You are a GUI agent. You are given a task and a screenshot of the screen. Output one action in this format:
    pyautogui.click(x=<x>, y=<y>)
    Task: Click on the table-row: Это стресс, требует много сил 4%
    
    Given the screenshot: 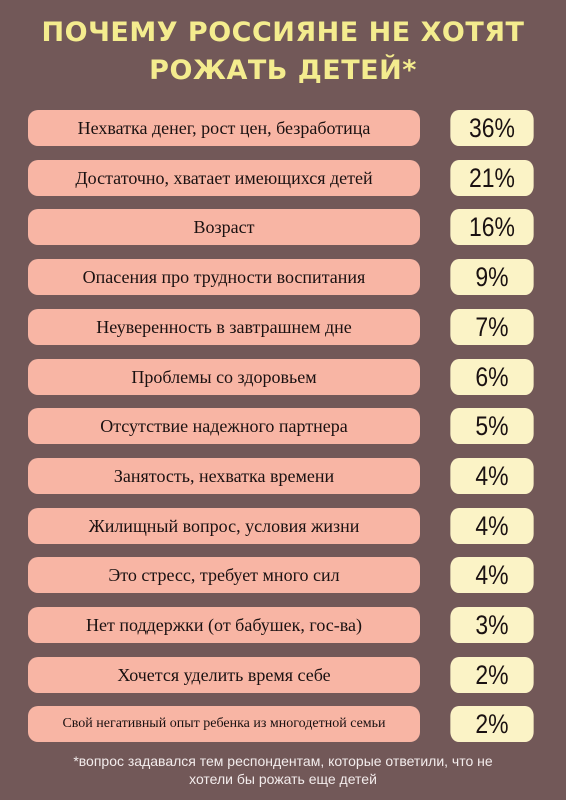 What is the action you would take?
    pyautogui.click(x=283, y=575)
    